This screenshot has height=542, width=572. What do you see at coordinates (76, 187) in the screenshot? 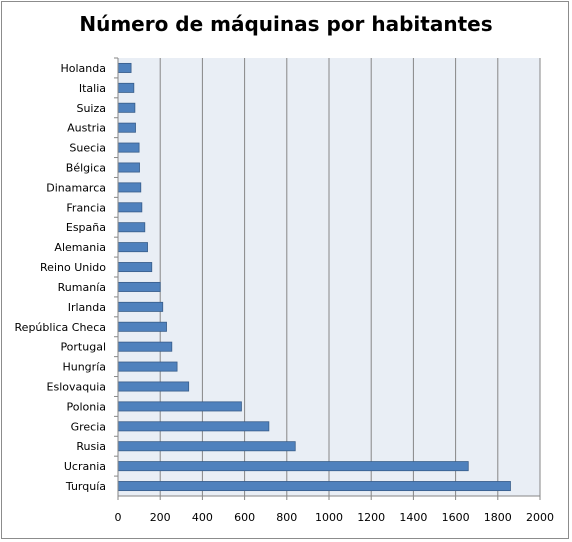
I see `y-tick-label: Dinamarca` at bounding box center [76, 187].